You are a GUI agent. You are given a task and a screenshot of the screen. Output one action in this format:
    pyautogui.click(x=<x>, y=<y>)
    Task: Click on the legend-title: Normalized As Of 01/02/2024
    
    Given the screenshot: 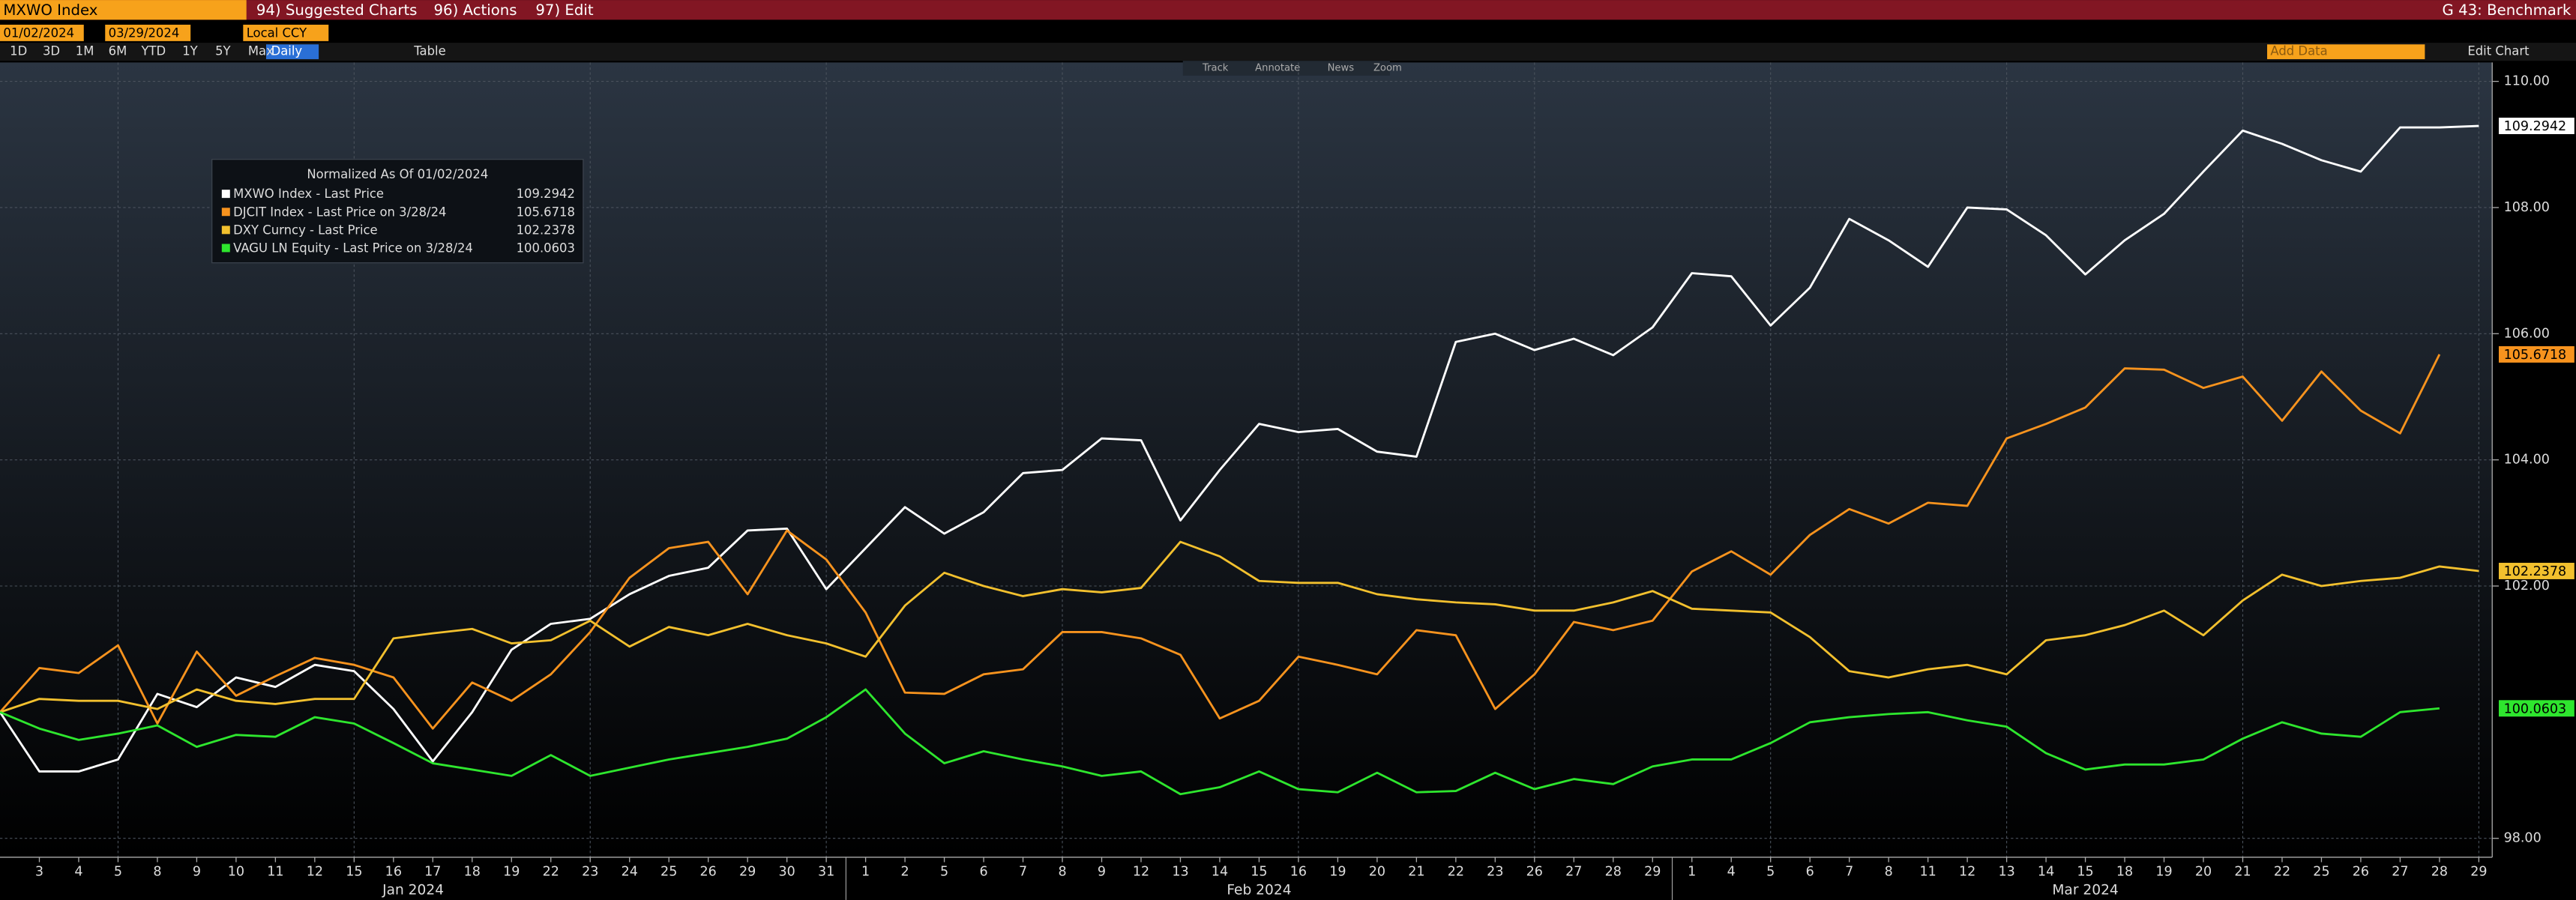 What is the action you would take?
    pyautogui.click(x=398, y=174)
    